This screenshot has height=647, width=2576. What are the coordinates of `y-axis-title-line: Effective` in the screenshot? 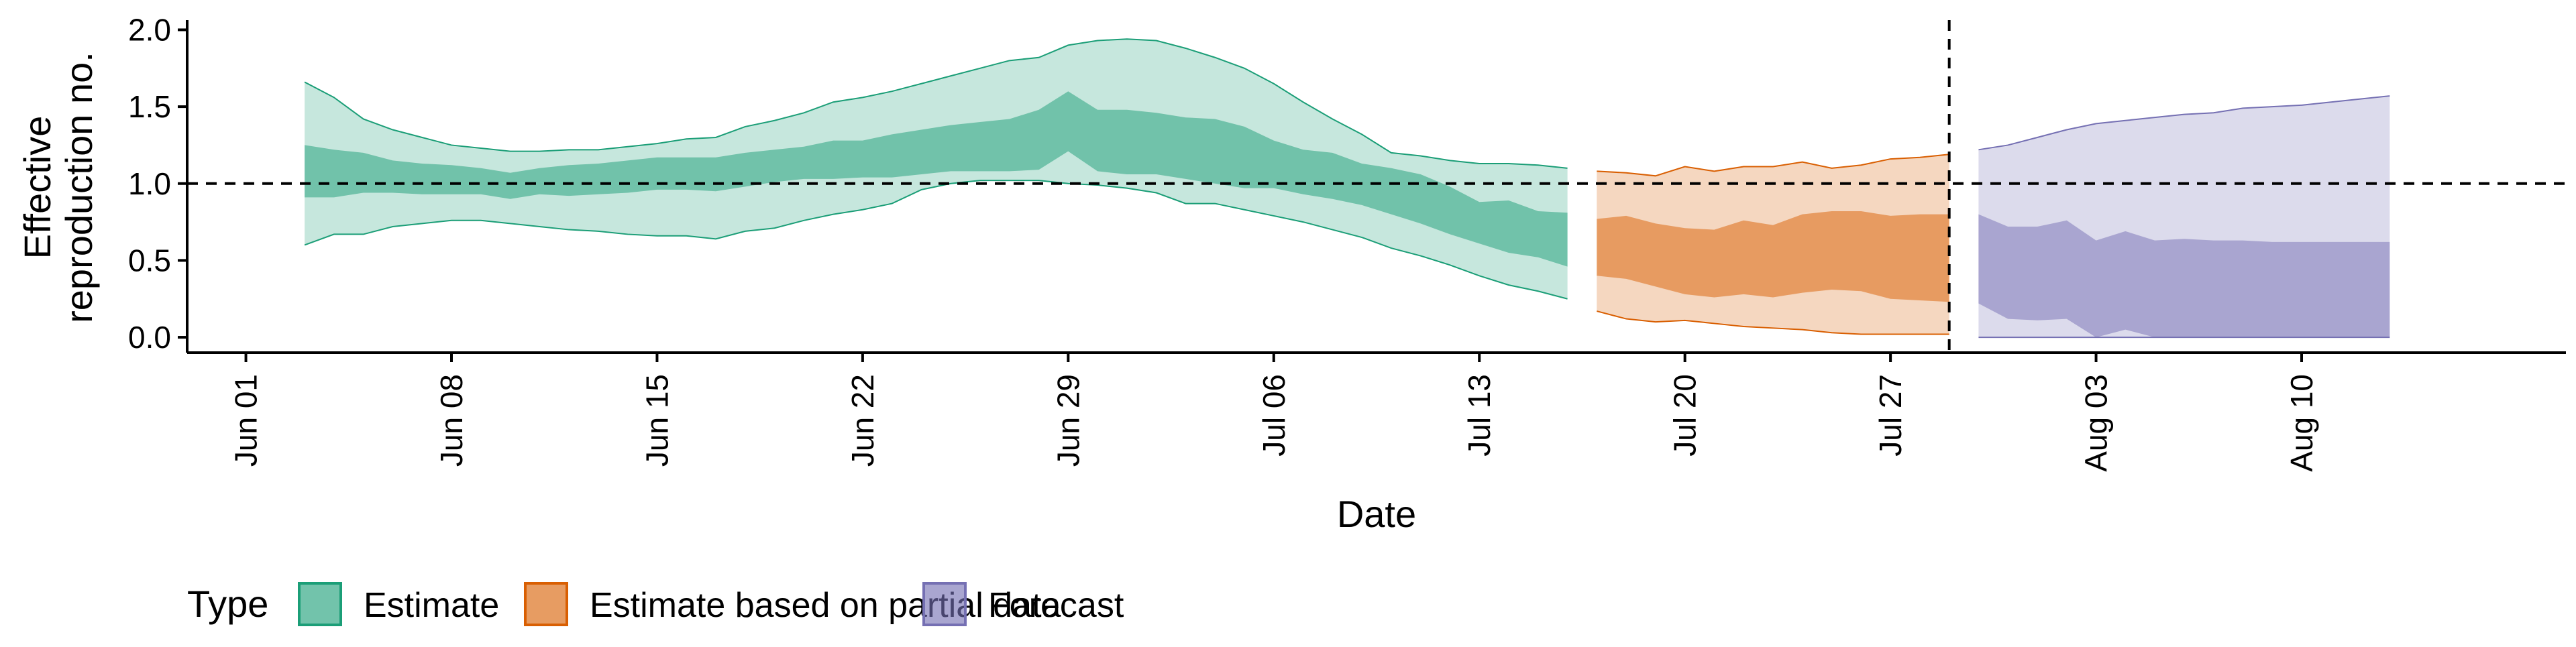 It's located at (37, 187).